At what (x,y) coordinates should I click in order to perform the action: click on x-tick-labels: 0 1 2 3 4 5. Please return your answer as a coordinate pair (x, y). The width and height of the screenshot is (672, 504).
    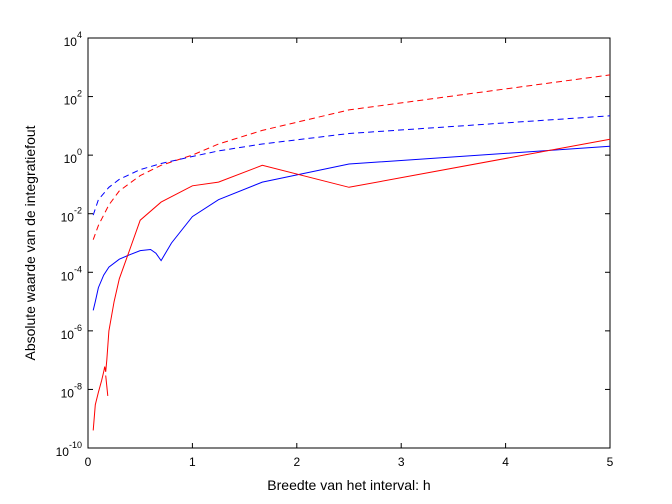
    Looking at the image, I should click on (349, 462).